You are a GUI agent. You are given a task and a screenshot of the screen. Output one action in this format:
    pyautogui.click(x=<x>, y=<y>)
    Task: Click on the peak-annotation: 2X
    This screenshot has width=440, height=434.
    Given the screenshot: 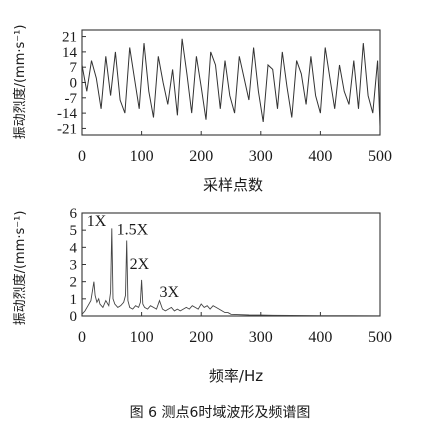 What is the action you would take?
    pyautogui.click(x=140, y=264)
    